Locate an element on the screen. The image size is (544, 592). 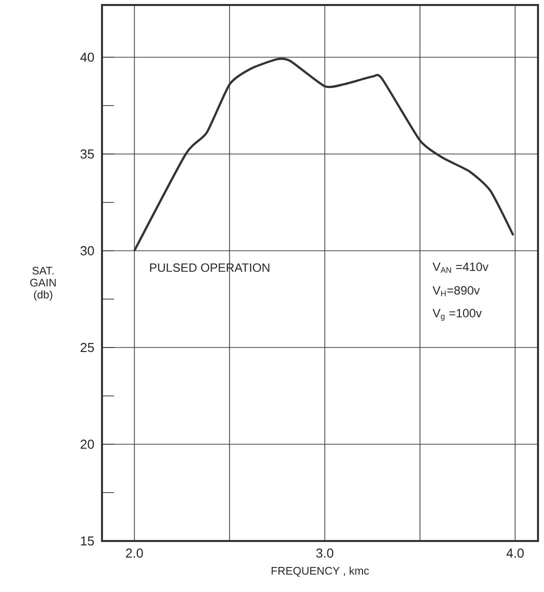
x-tick-label: 4.0 is located at coordinates (515, 553).